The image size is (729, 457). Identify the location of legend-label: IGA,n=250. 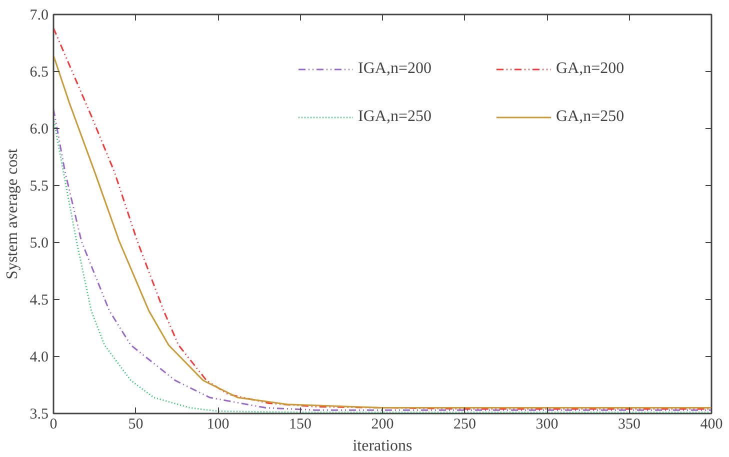
(395, 117).